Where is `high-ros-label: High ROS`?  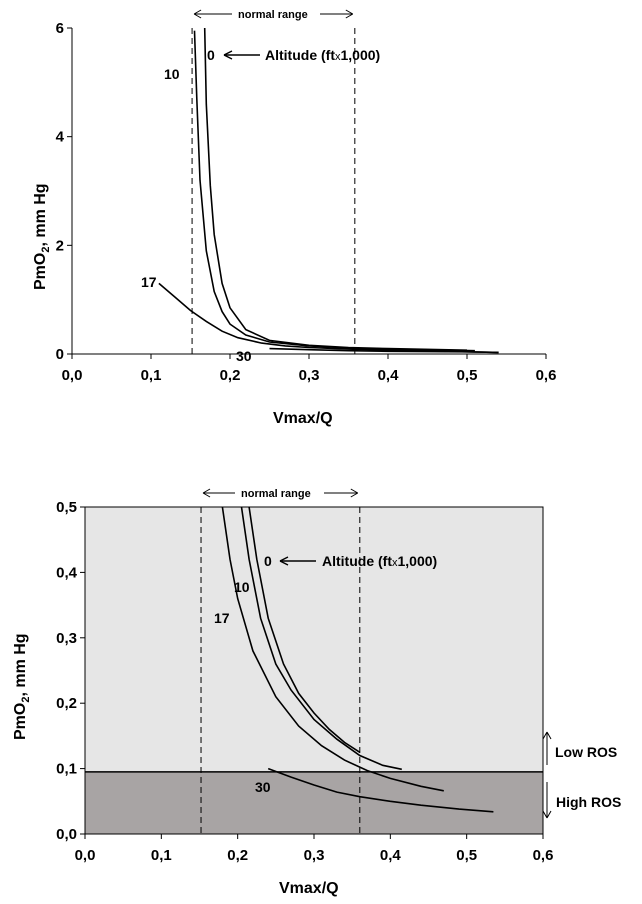 high-ros-label: High ROS is located at coordinates (588, 802).